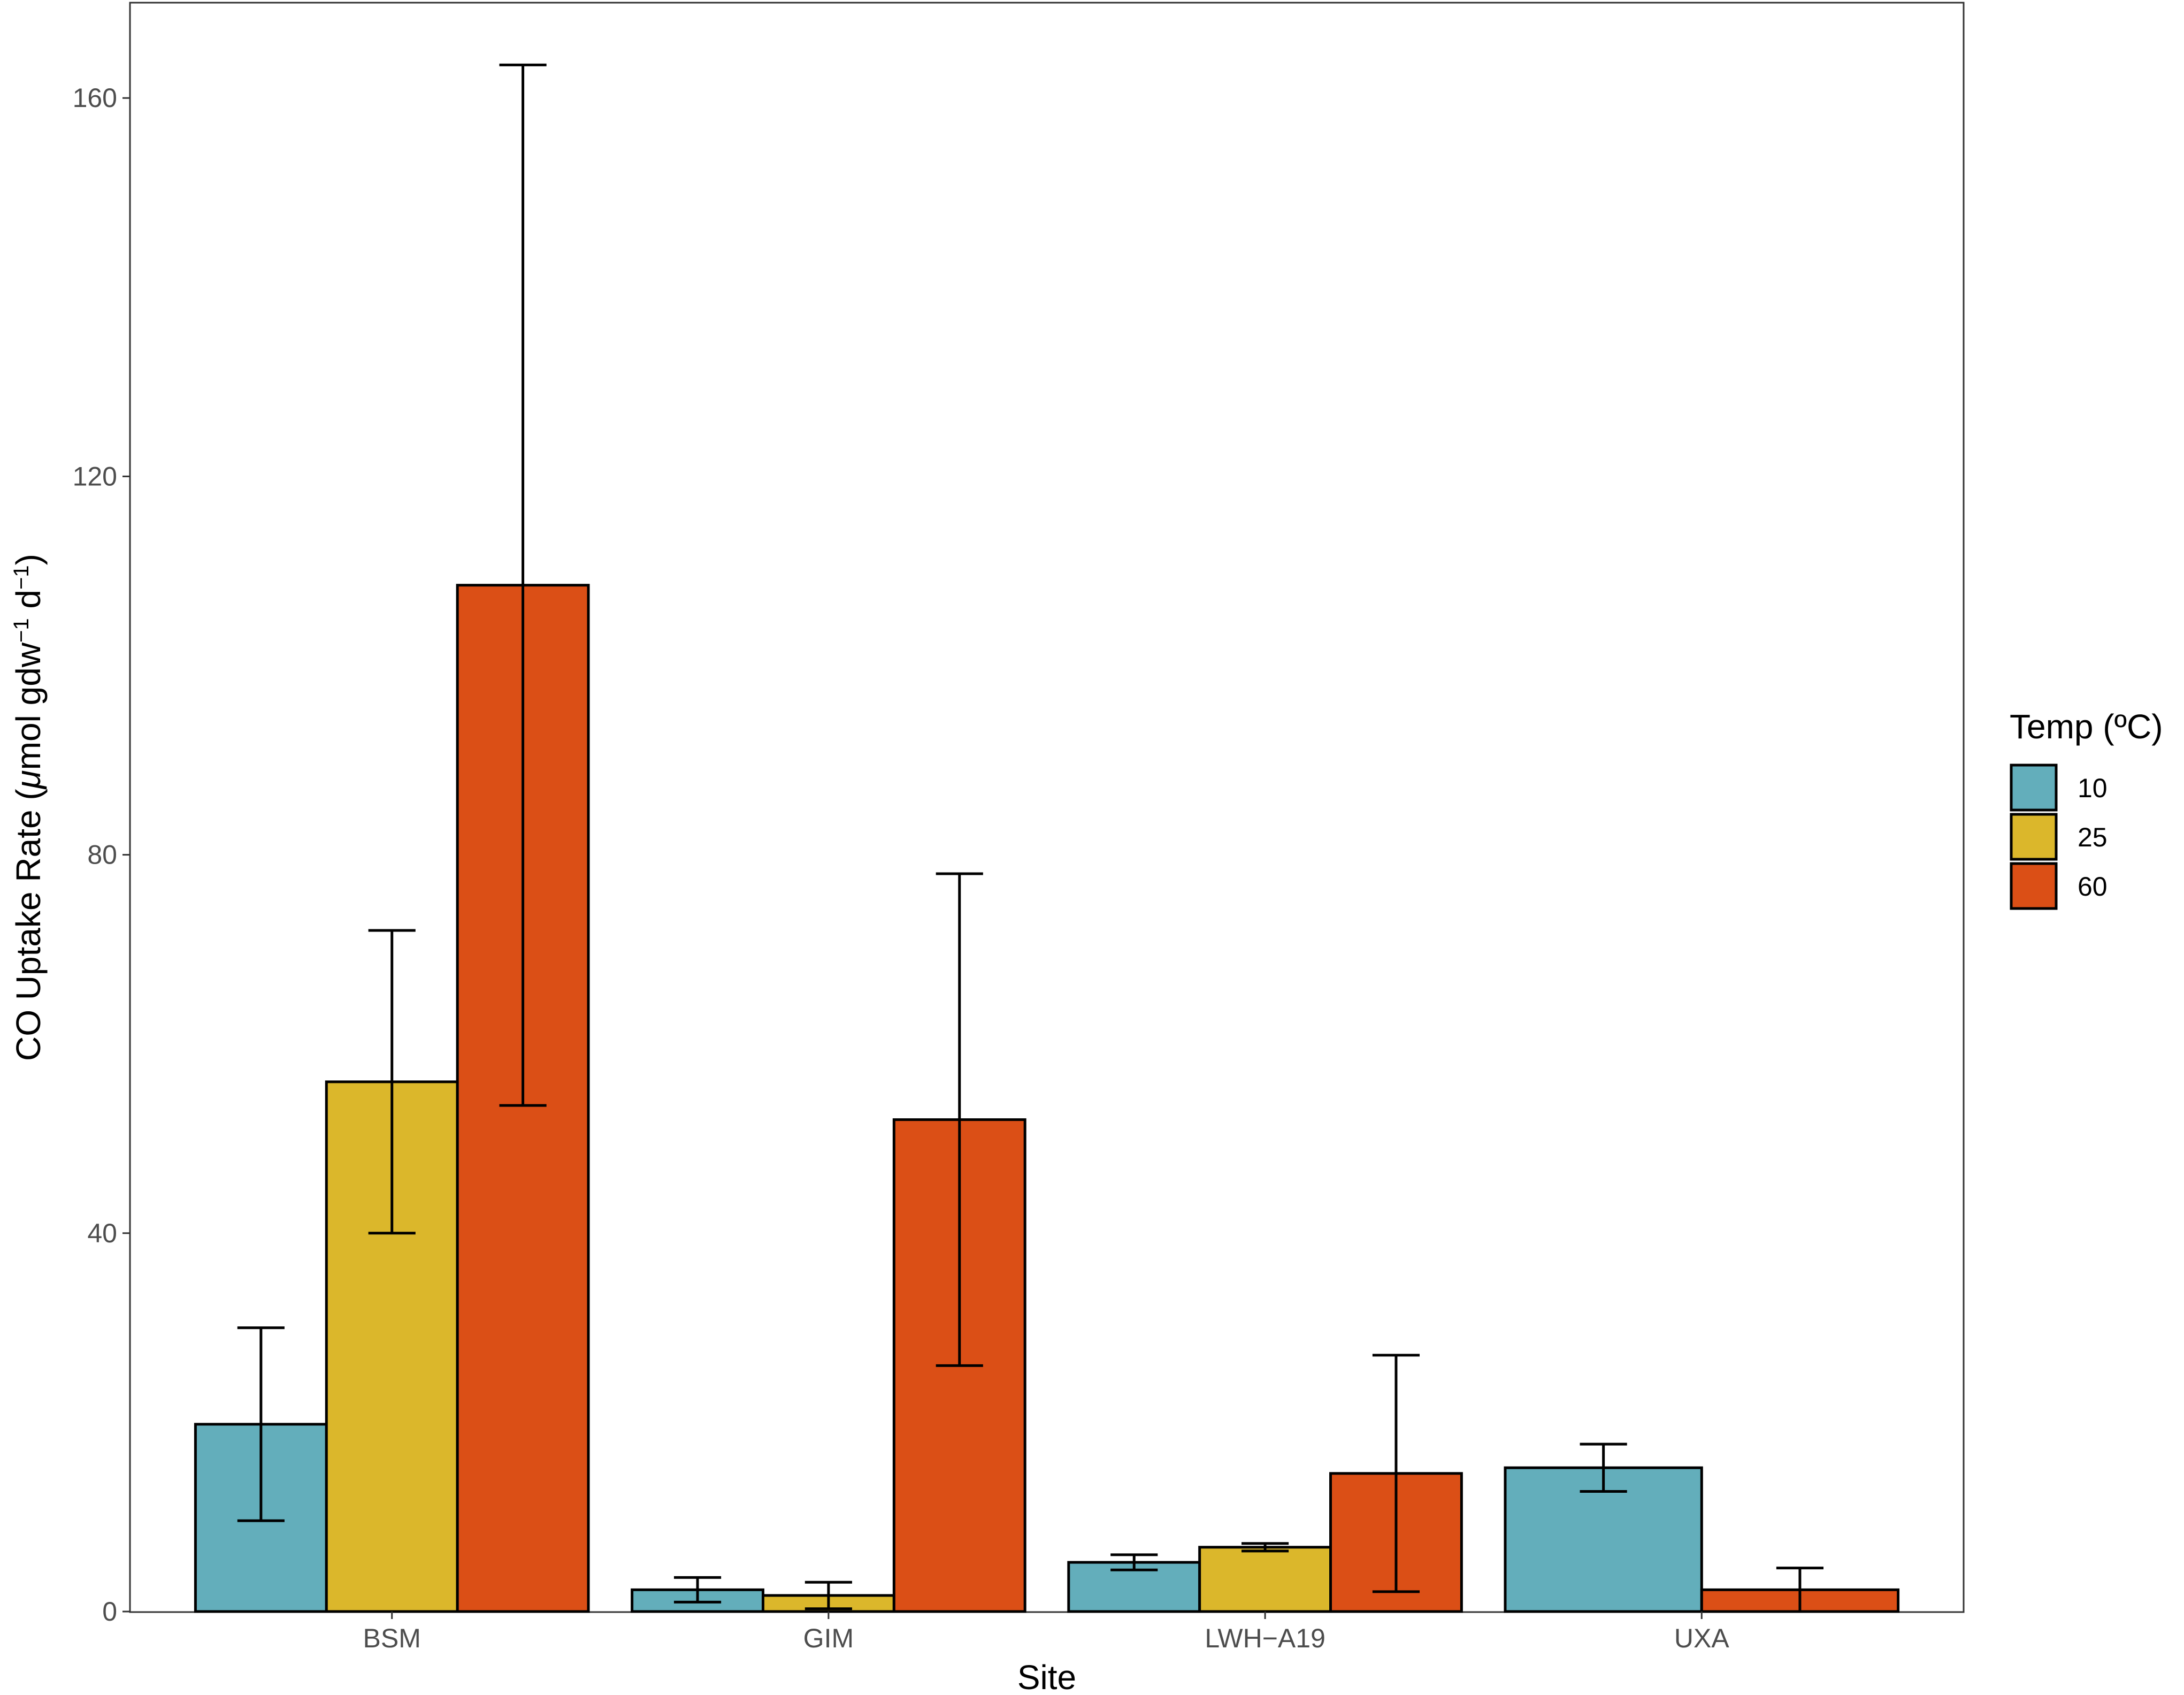 The width and height of the screenshot is (2184, 1695). Describe the element at coordinates (1046, 1676) in the screenshot. I see `x-axis-title: Site` at that location.